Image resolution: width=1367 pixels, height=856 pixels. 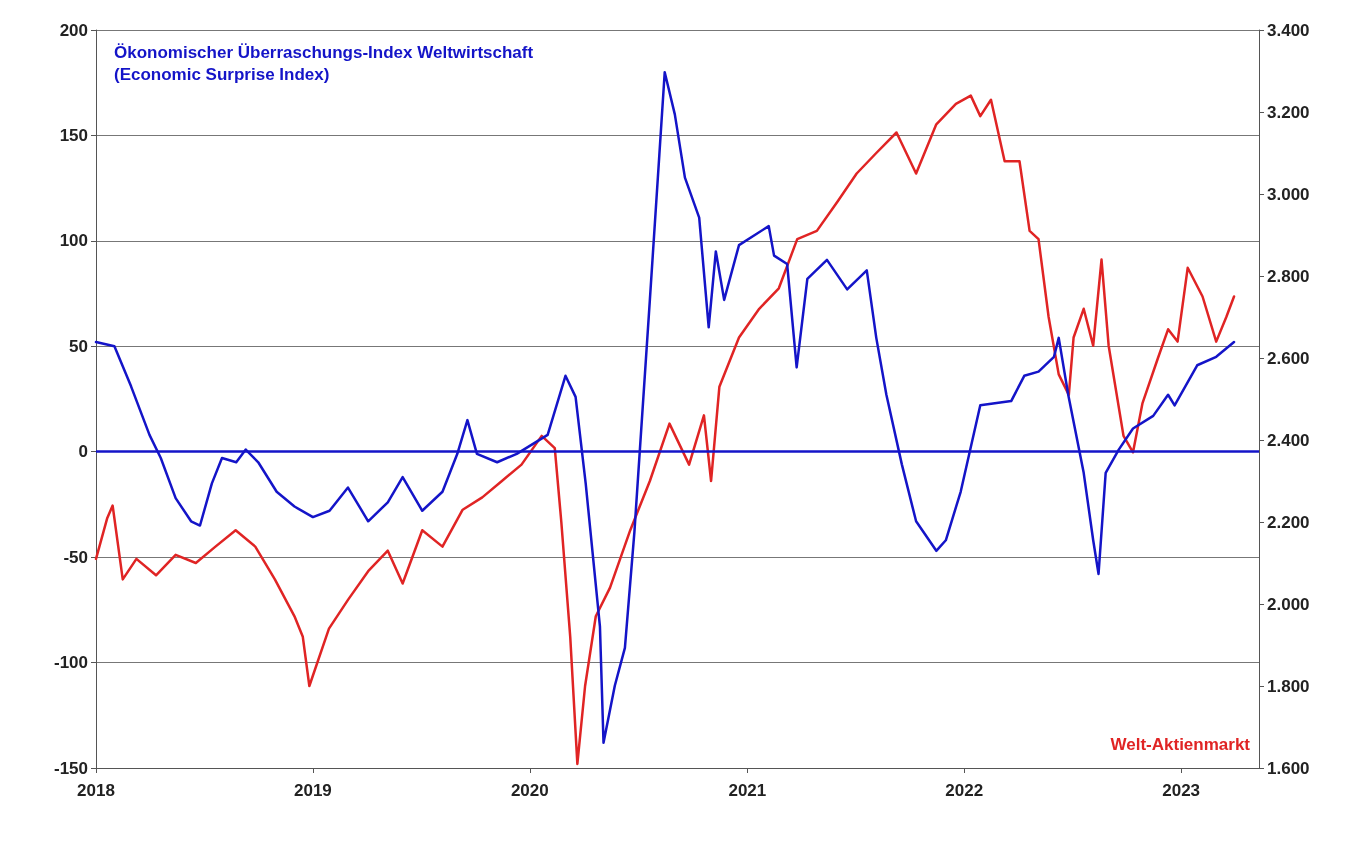 What do you see at coordinates (75, 557) in the screenshot?
I see `y-tick-label: -50` at bounding box center [75, 557].